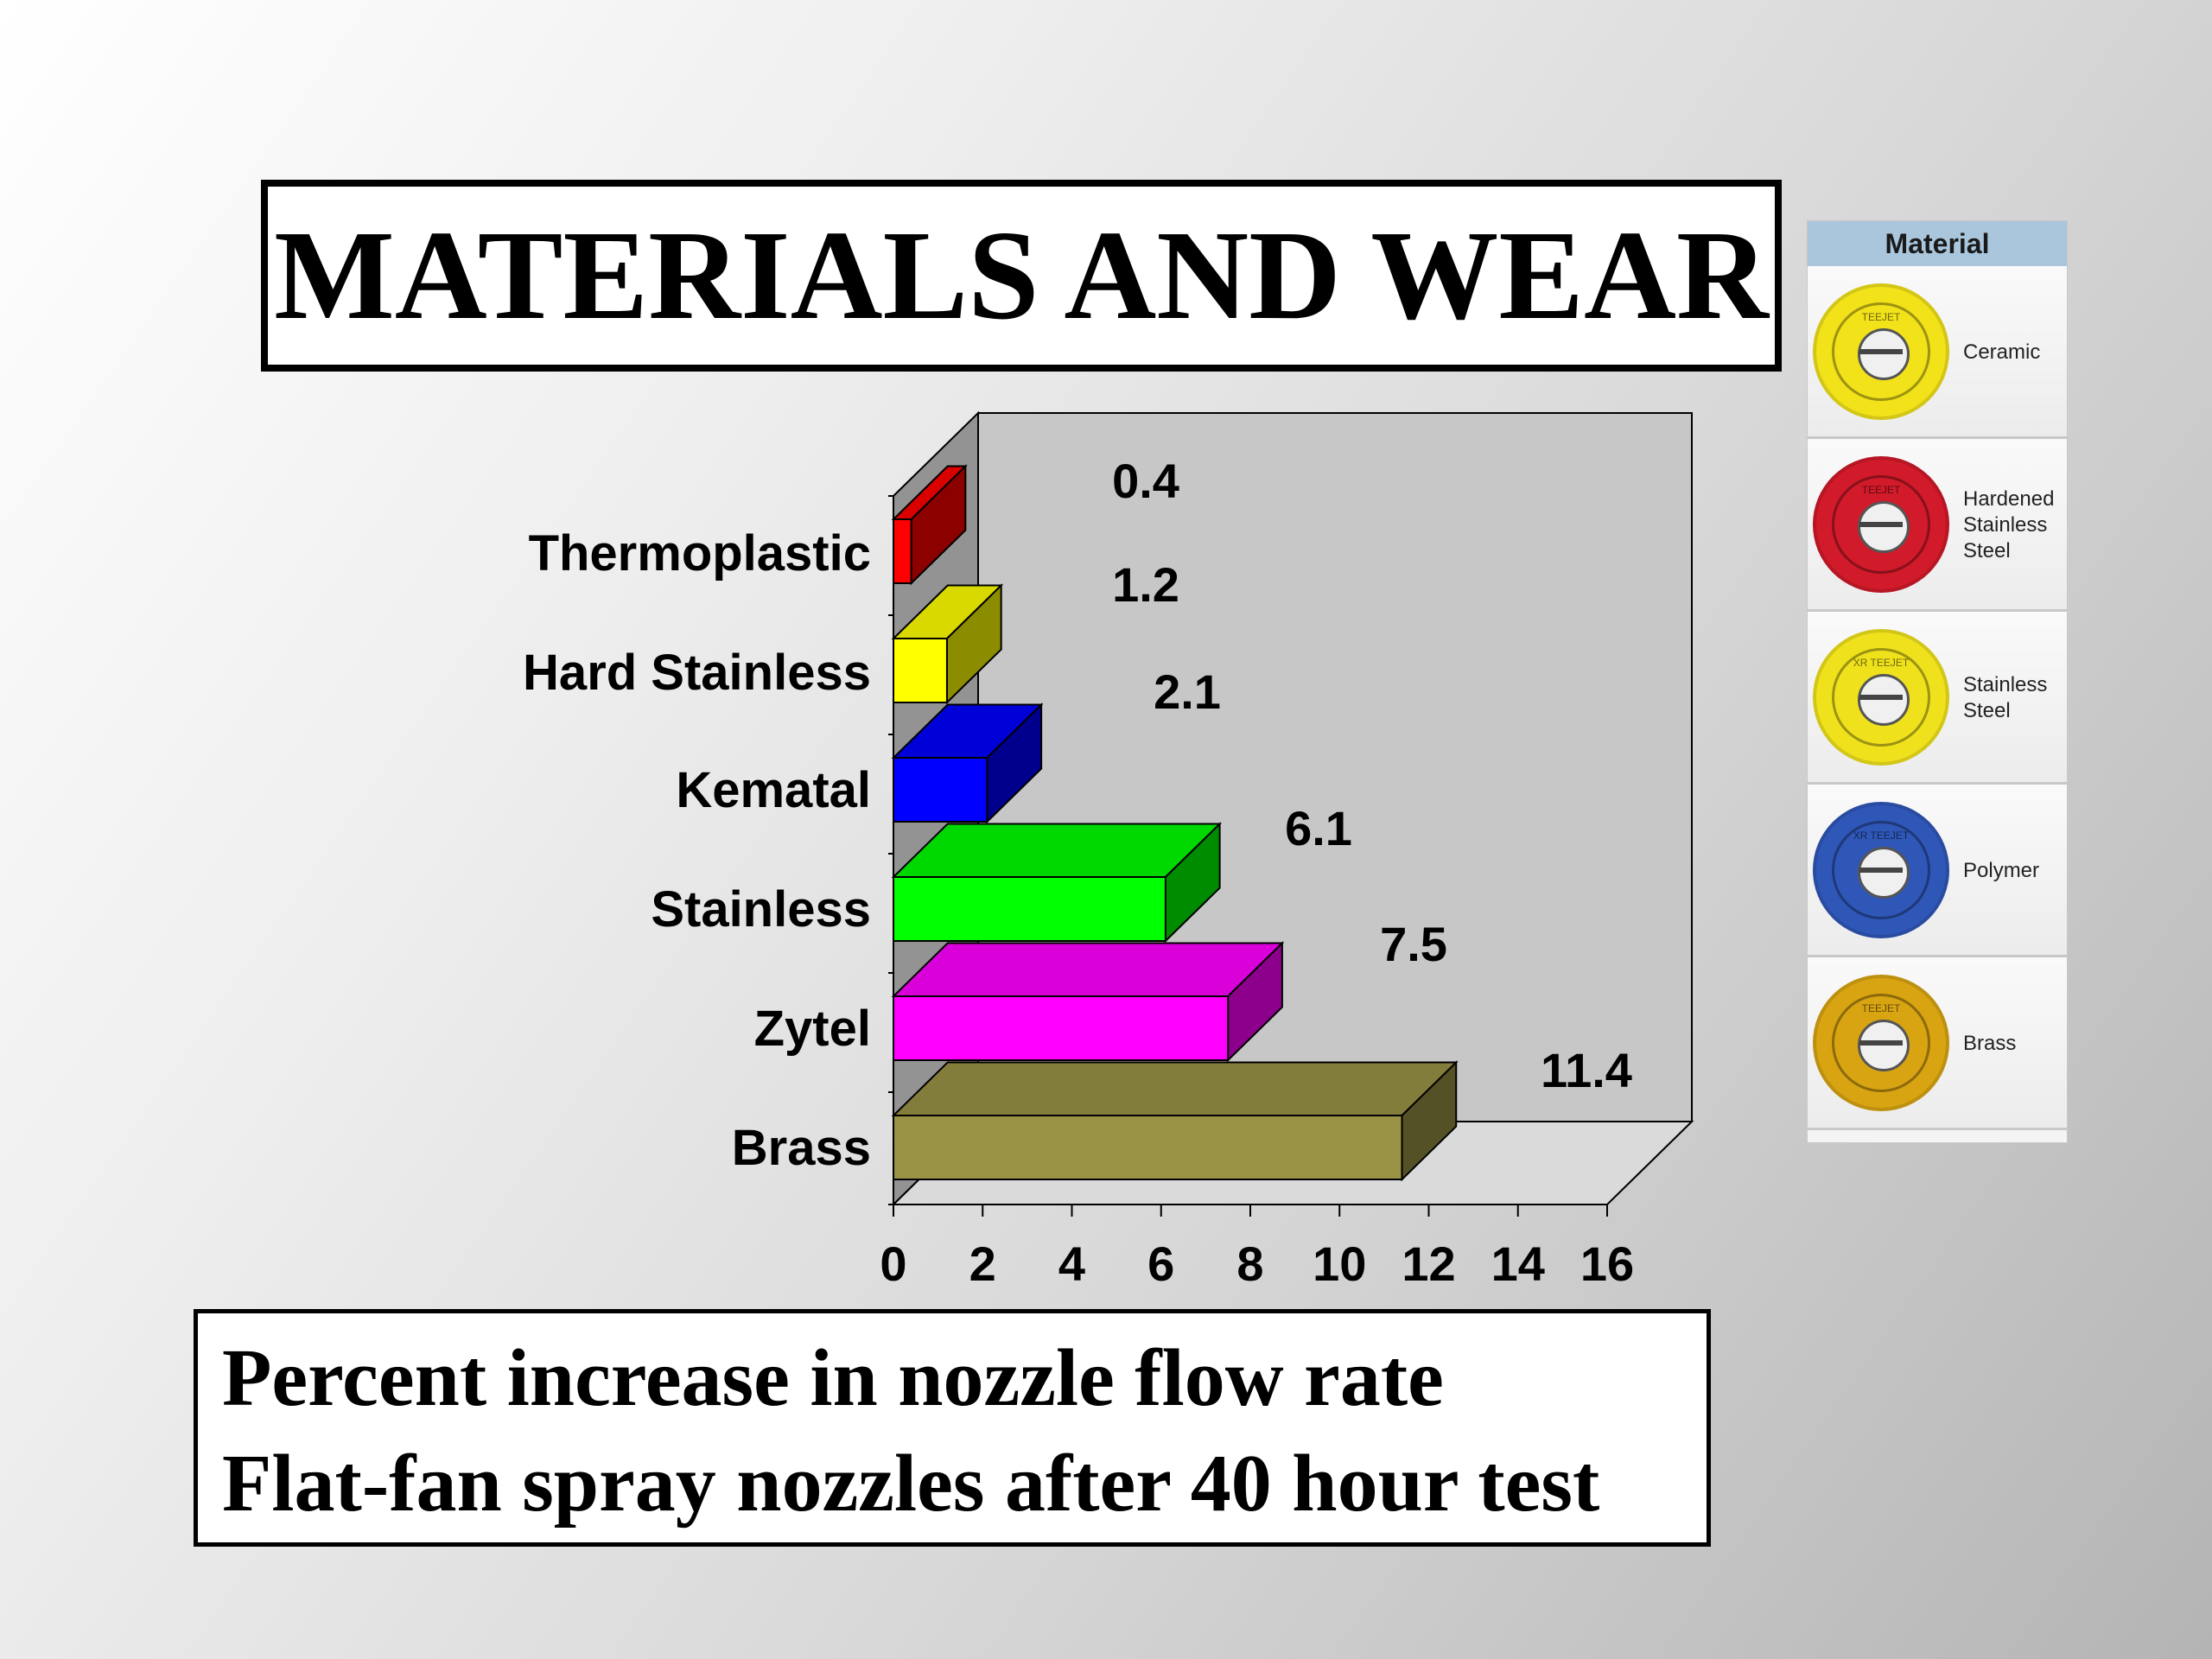 This screenshot has height=1659, width=2212. What do you see at coordinates (2001, 870) in the screenshot?
I see `legend-item-label: Polymer` at bounding box center [2001, 870].